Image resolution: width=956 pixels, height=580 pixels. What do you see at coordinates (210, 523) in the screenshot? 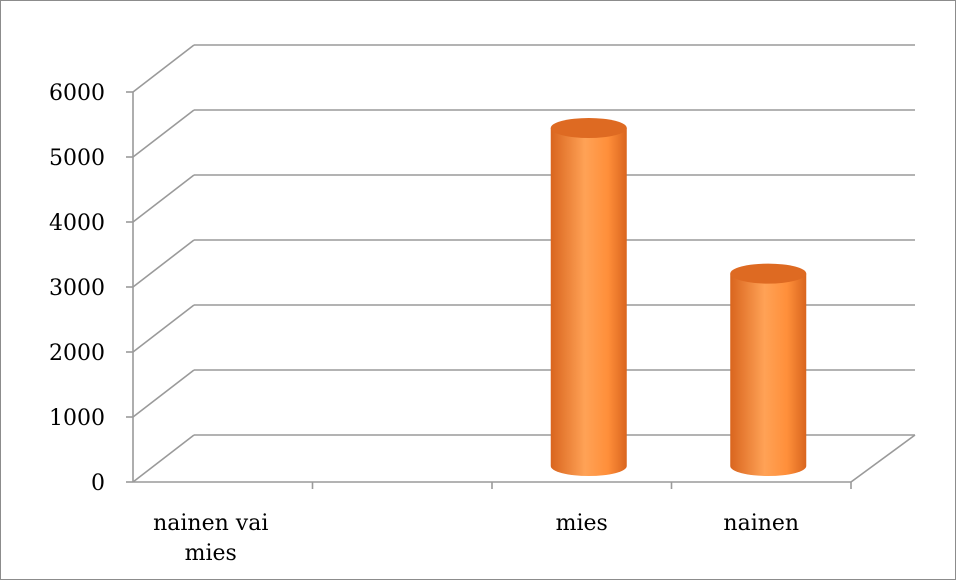
I see `x-category-label: nainen vai` at bounding box center [210, 523].